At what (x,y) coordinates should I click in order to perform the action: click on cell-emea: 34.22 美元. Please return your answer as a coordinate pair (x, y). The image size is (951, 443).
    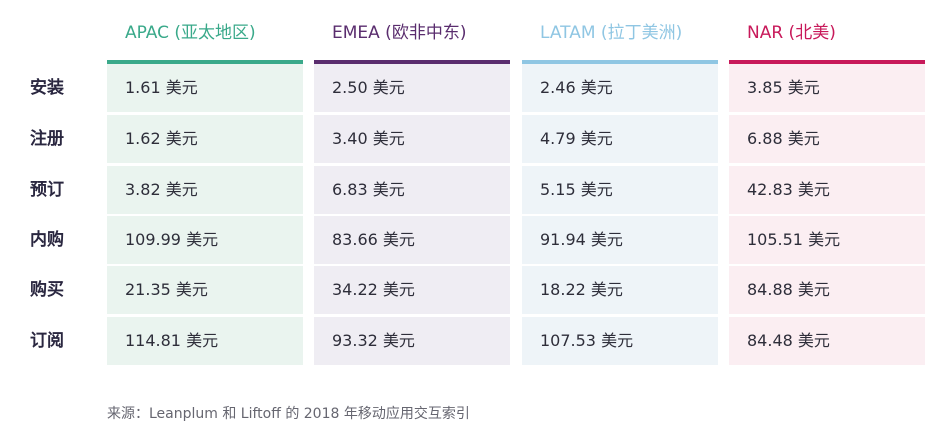
    Looking at the image, I should click on (412, 290).